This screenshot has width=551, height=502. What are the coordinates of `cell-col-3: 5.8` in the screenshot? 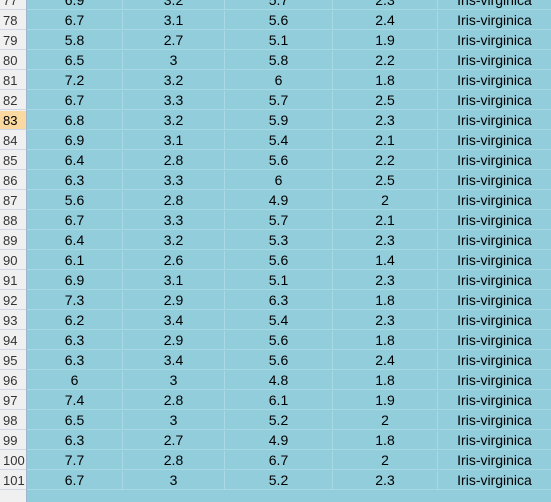 It's located at (279, 60).